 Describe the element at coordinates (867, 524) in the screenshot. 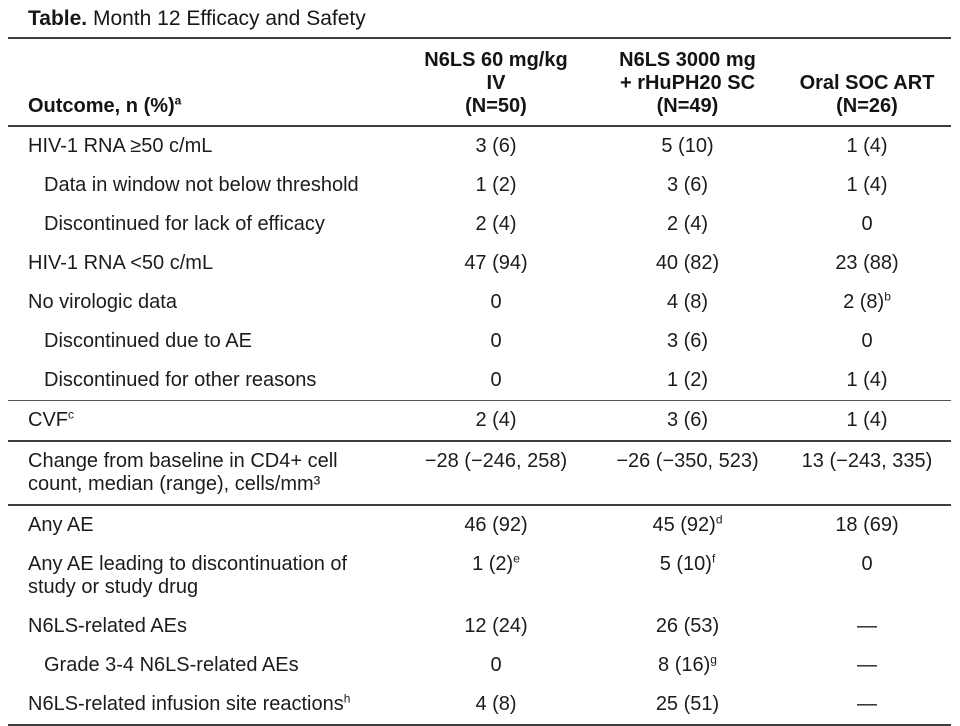

I see `value-cell: 18 (69)` at that location.